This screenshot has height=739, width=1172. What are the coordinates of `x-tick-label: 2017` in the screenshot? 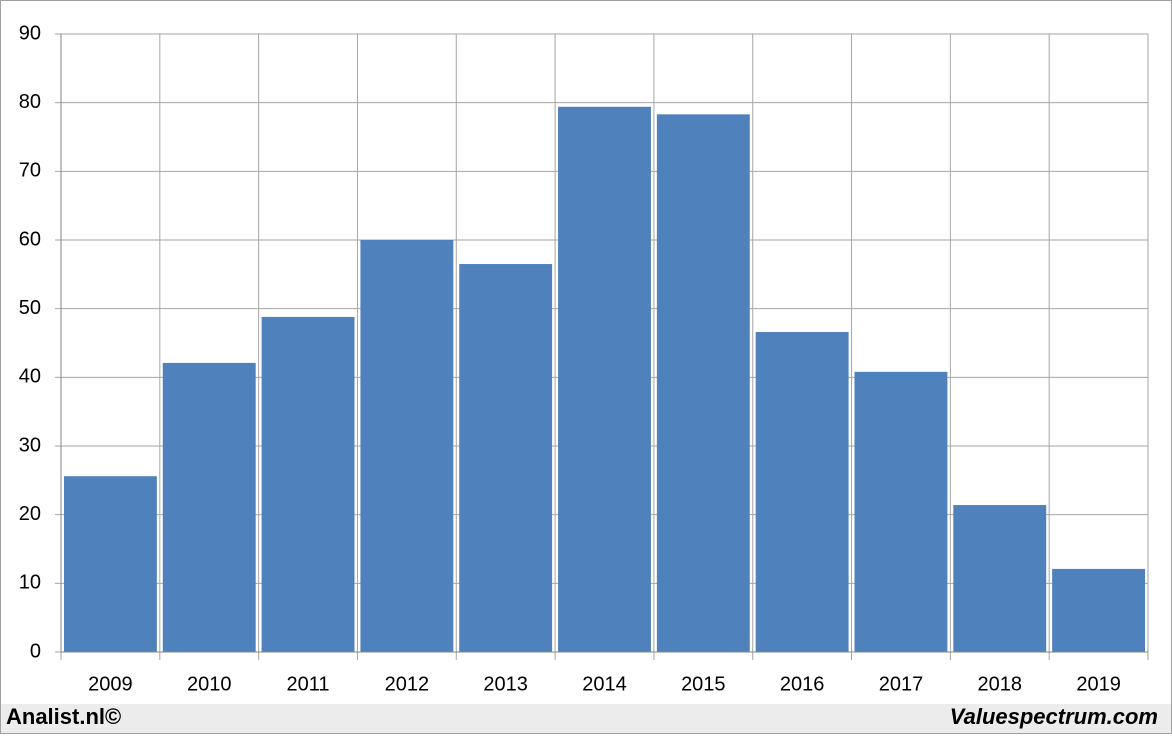 It's located at (901, 684).